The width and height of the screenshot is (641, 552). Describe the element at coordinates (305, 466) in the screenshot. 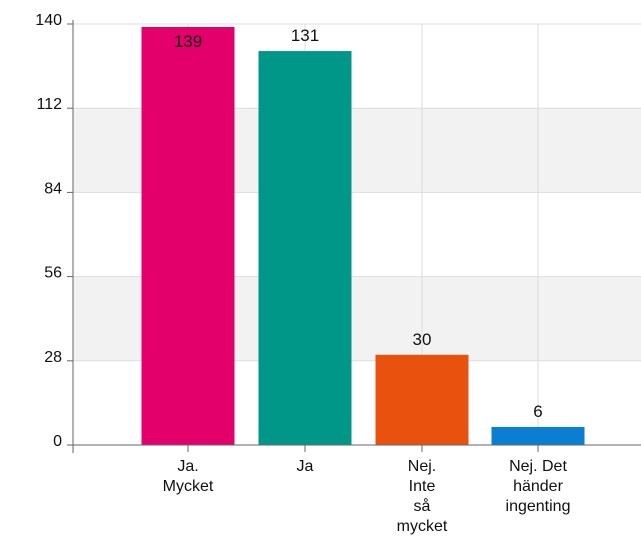

I see `x-tick-label: Ja` at that location.